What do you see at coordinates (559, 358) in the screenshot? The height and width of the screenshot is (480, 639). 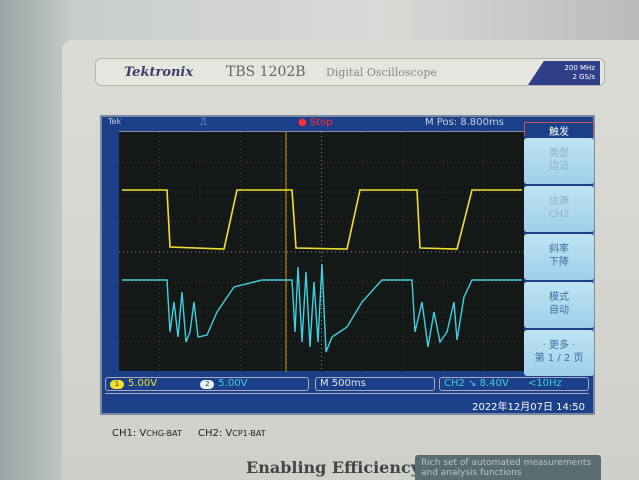 I see `menu-value: 第 1 / 2 页` at bounding box center [559, 358].